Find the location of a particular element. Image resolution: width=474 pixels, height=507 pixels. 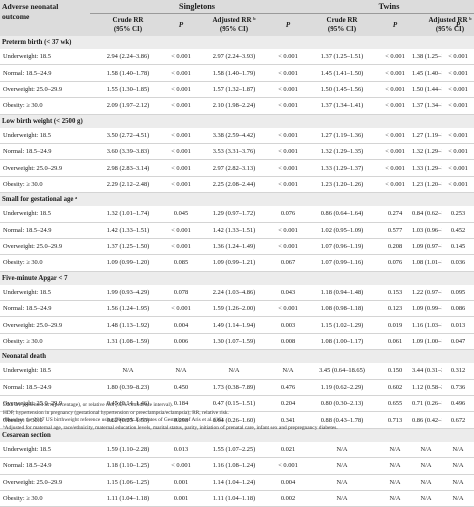

singletons-crude-rr-cell: 1.80 (0.39–8.23) is located at coordinates (128, 388).